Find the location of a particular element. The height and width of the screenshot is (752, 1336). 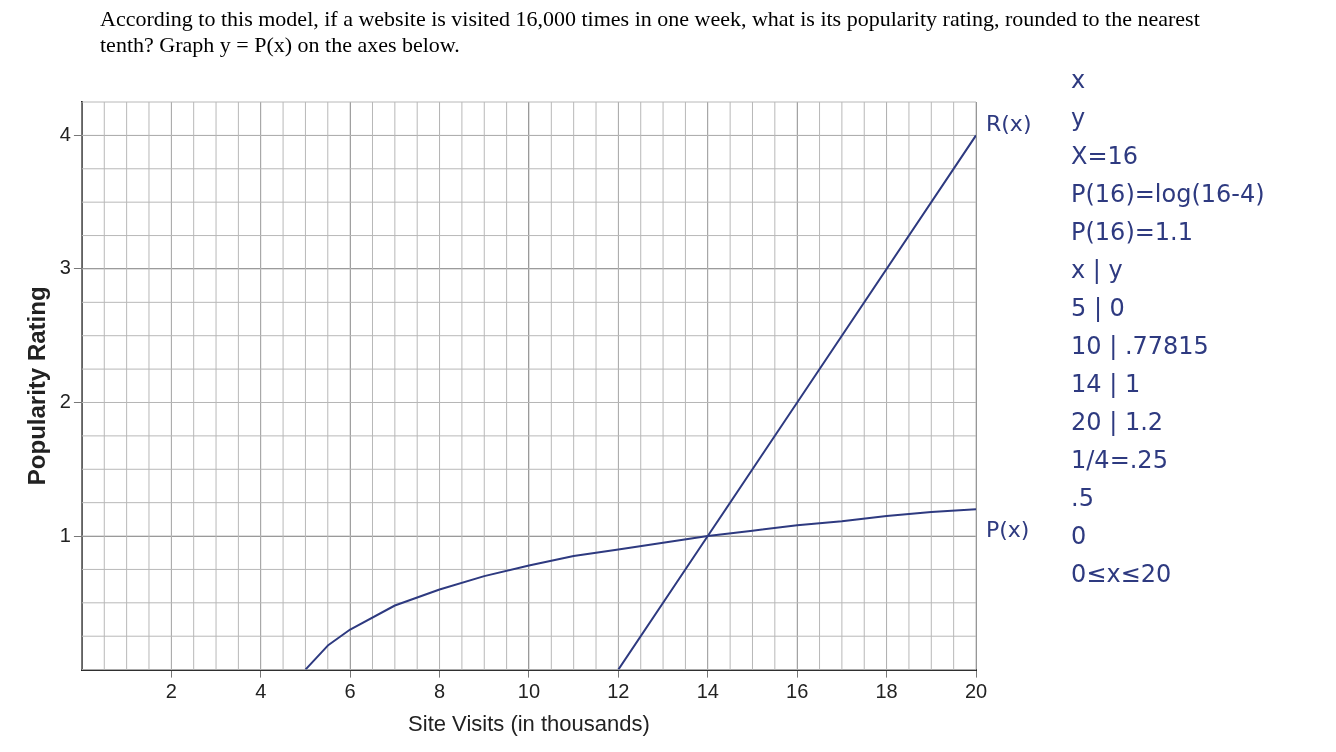

x-tick-label: 20 is located at coordinates (976, 691).